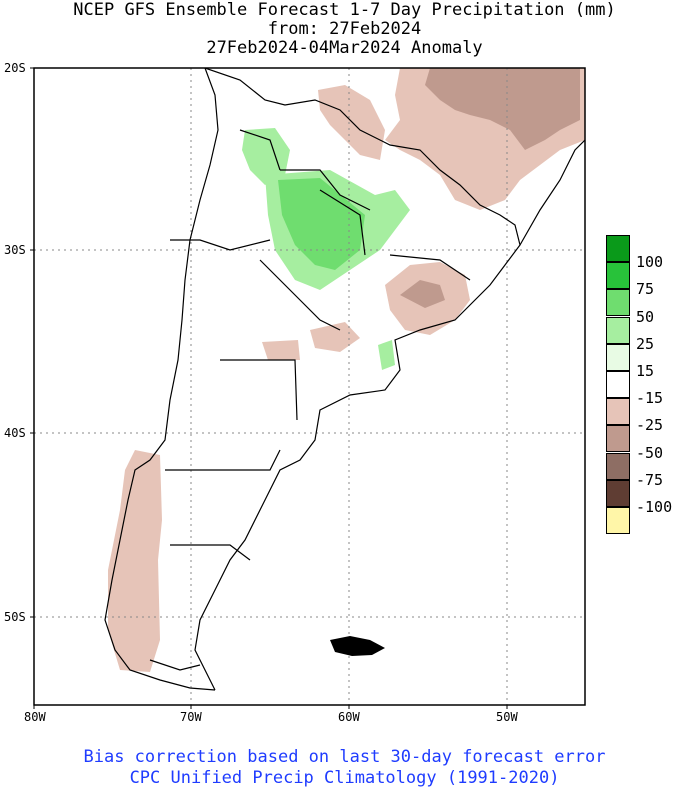 The width and height of the screenshot is (689, 792). What do you see at coordinates (386, 355) in the screenshot?
I see `wet-anomaly-rio-plata` at bounding box center [386, 355].